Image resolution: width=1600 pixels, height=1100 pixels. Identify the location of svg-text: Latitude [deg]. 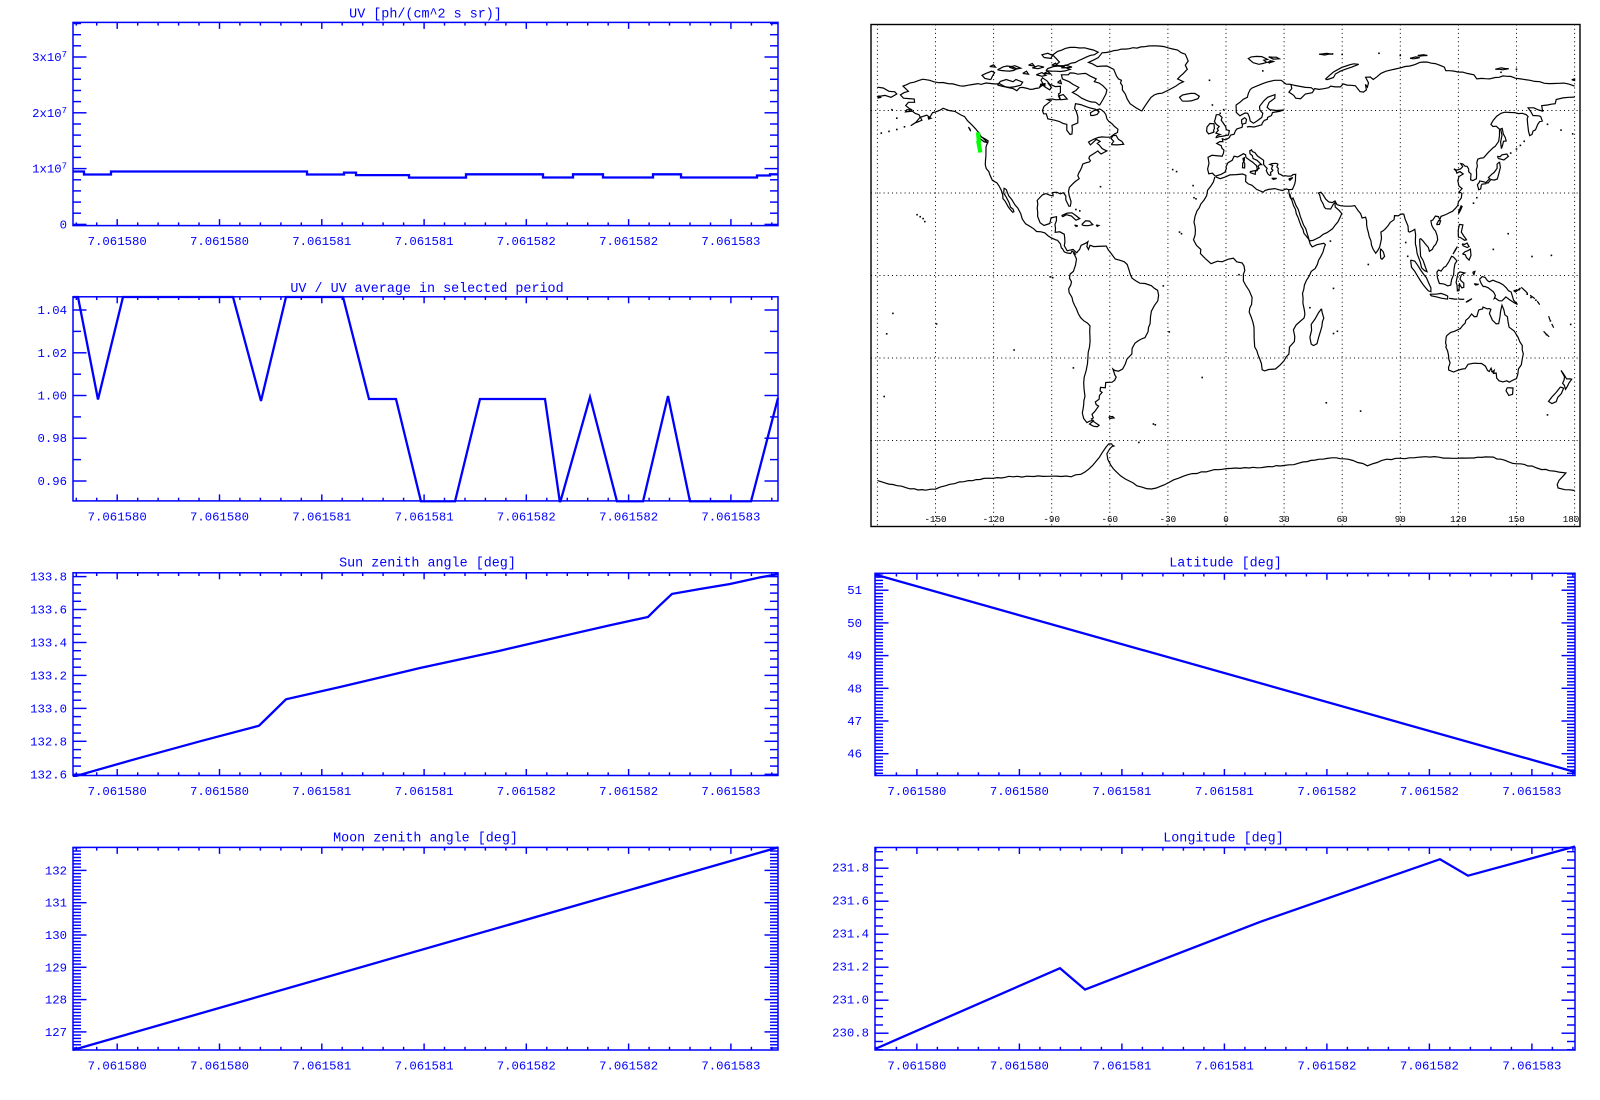
(1225, 564).